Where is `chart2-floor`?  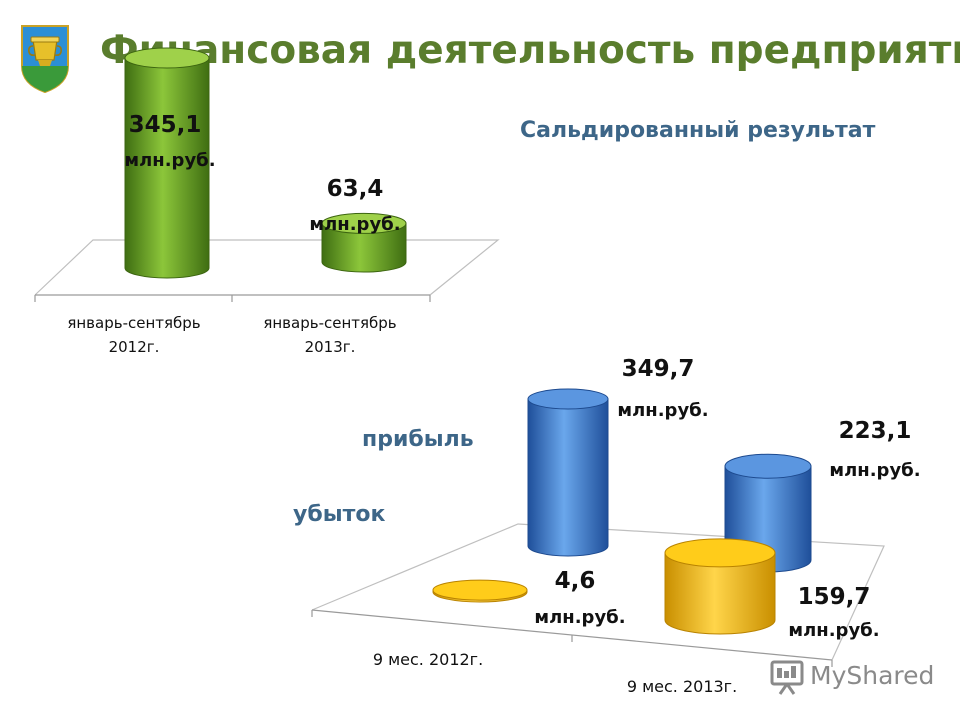
chart2-floor is located at coordinates (598, 595).